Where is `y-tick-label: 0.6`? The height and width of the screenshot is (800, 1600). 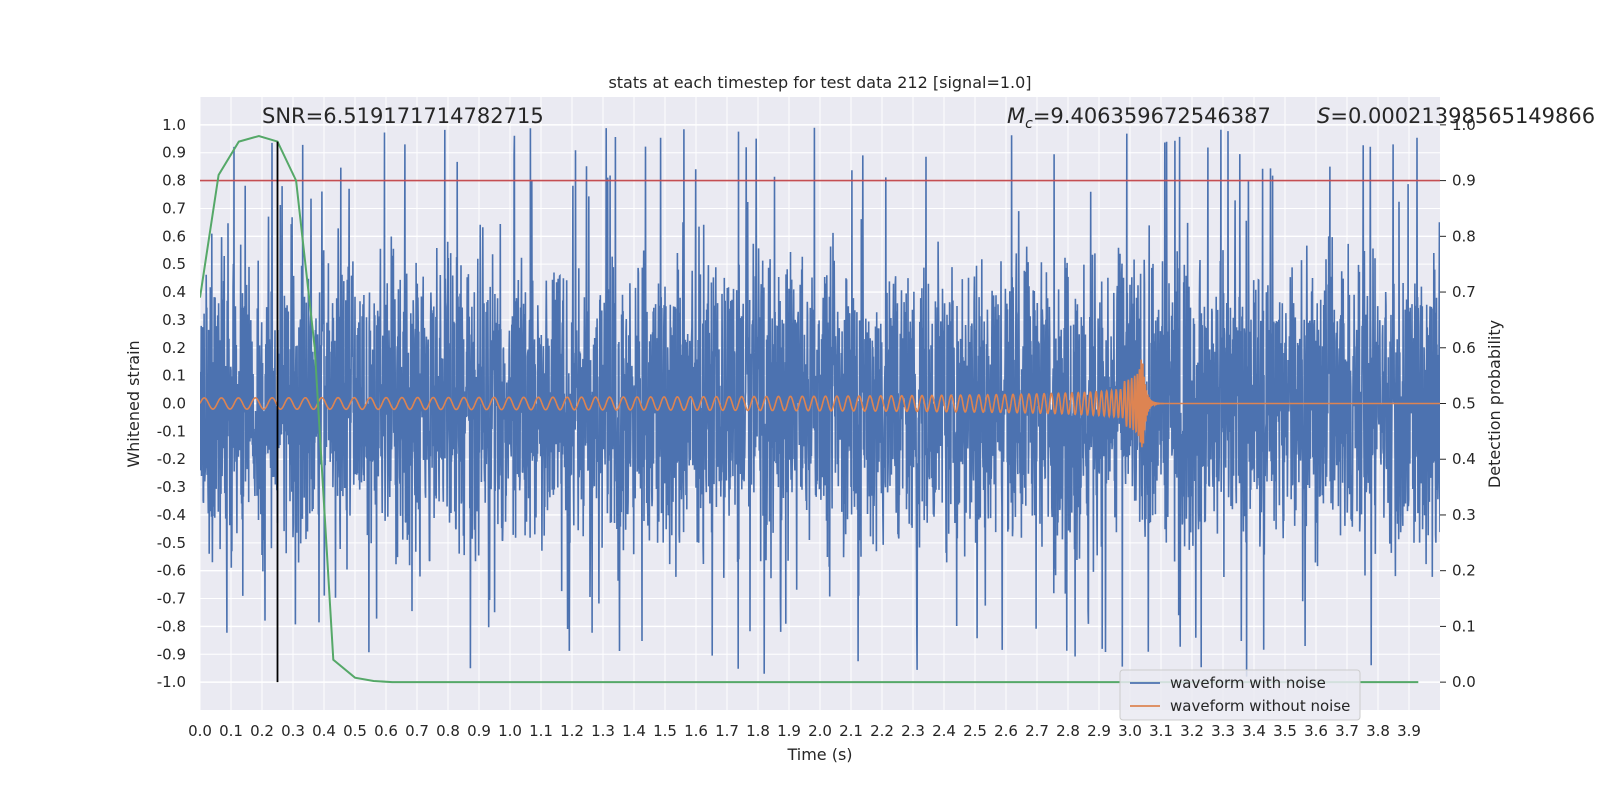
y-tick-label: 0.6 is located at coordinates (174, 236).